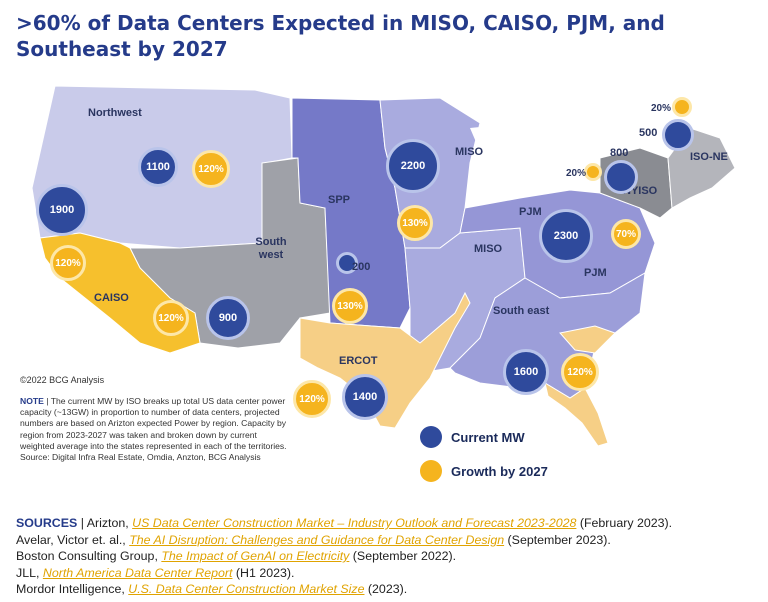 This screenshot has height=602, width=768. What do you see at coordinates (358, 361) in the screenshot?
I see `region-label-ercot: ERCOT` at bounding box center [358, 361].